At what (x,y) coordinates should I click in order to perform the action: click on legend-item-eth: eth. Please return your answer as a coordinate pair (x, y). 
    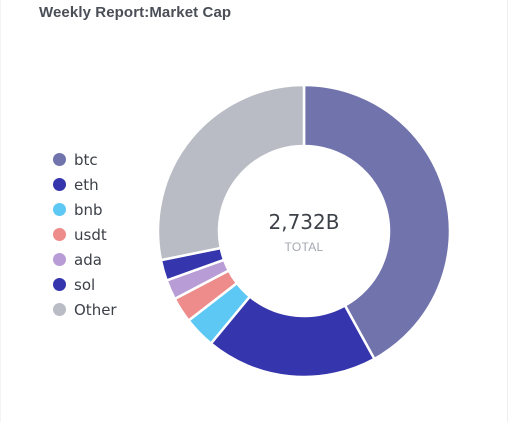
    Looking at the image, I should click on (85, 184).